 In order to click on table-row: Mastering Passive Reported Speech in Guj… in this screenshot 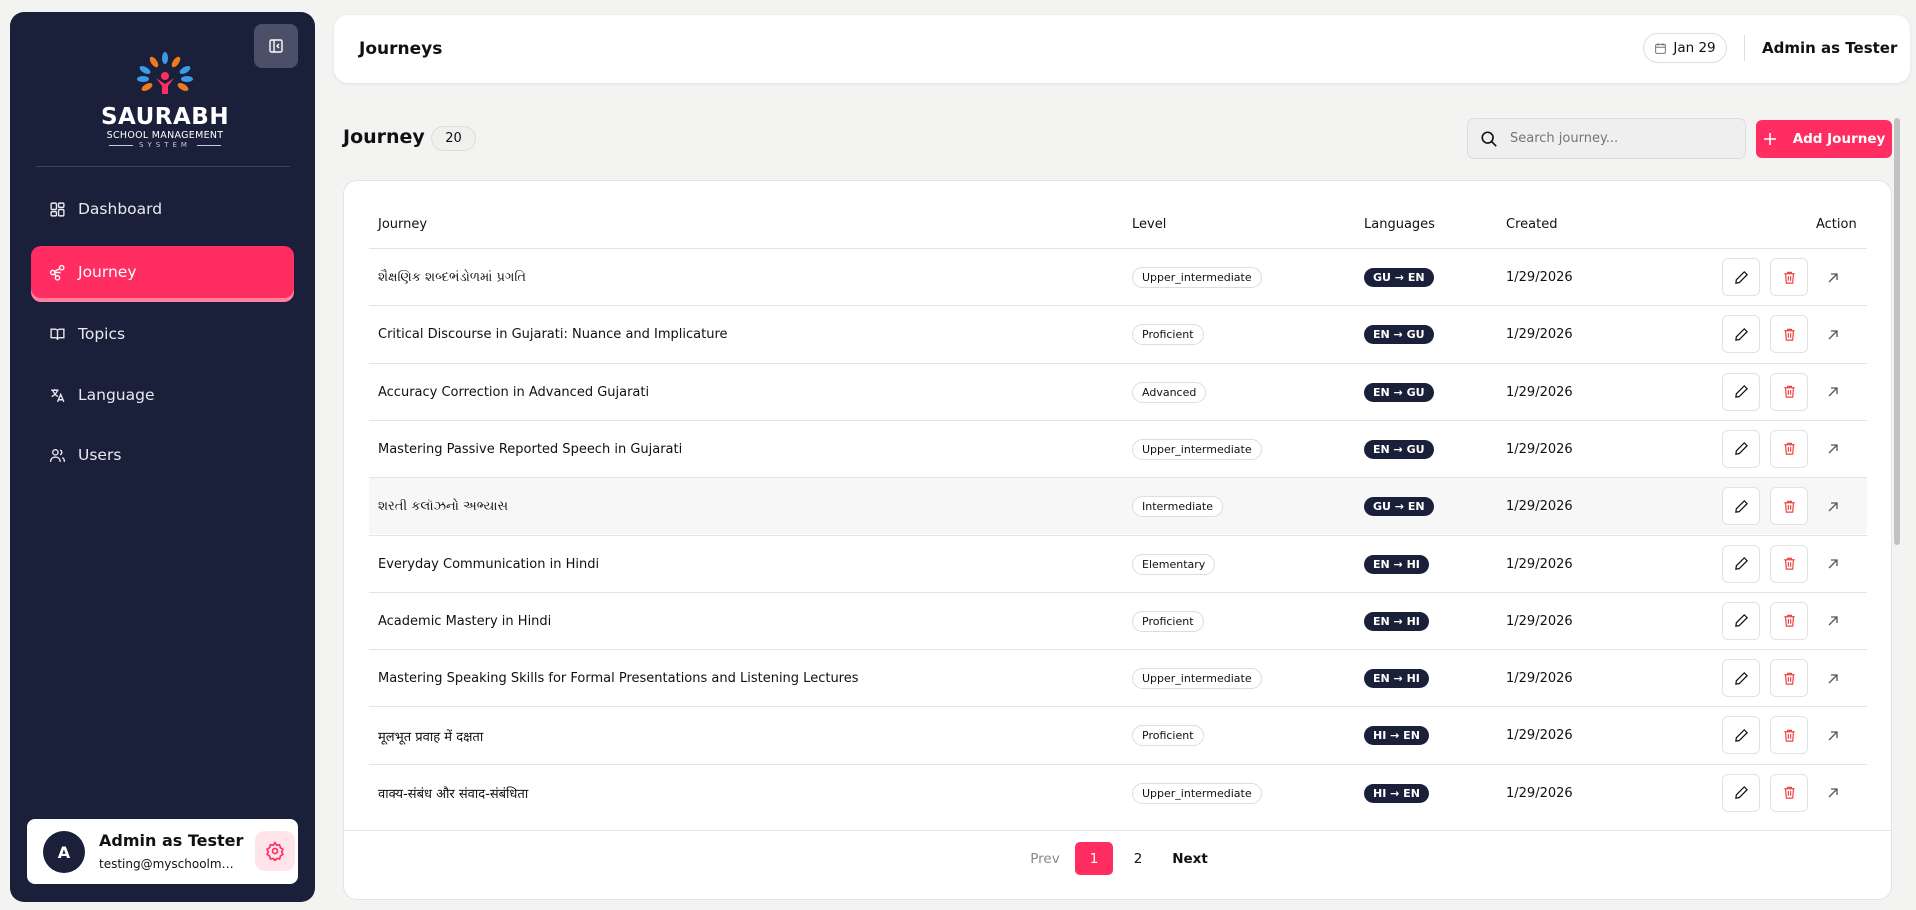, I will do `click(1118, 448)`.